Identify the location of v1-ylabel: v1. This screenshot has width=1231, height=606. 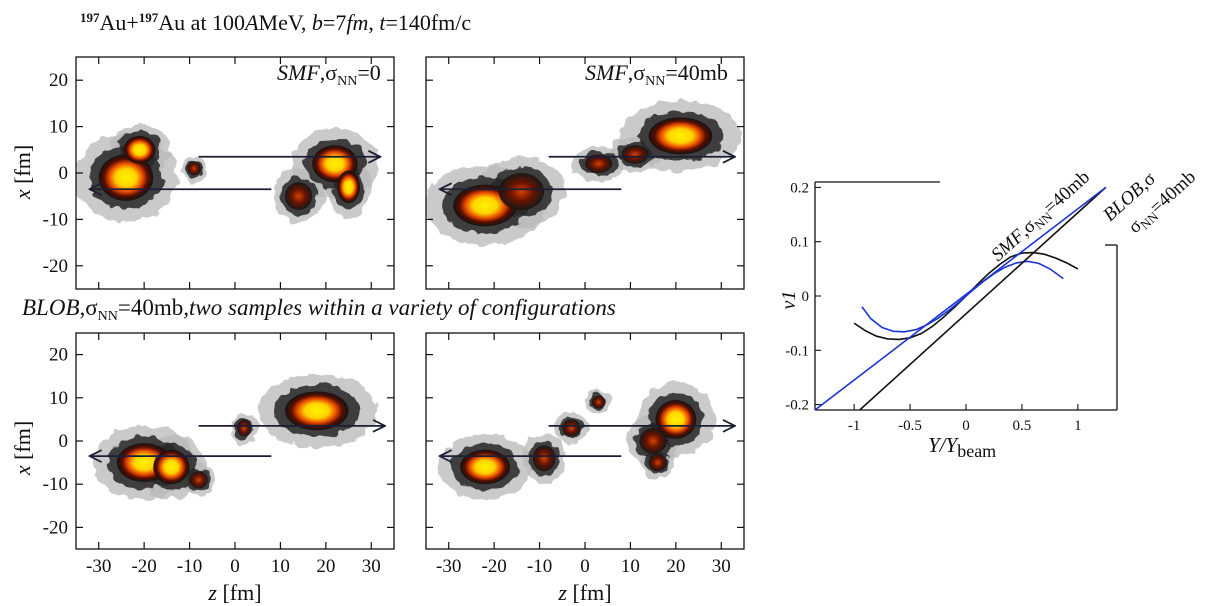
(789, 300).